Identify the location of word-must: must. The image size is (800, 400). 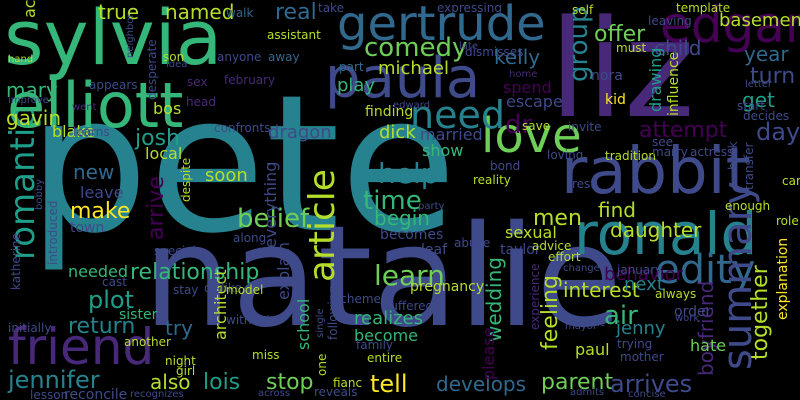
(631, 48).